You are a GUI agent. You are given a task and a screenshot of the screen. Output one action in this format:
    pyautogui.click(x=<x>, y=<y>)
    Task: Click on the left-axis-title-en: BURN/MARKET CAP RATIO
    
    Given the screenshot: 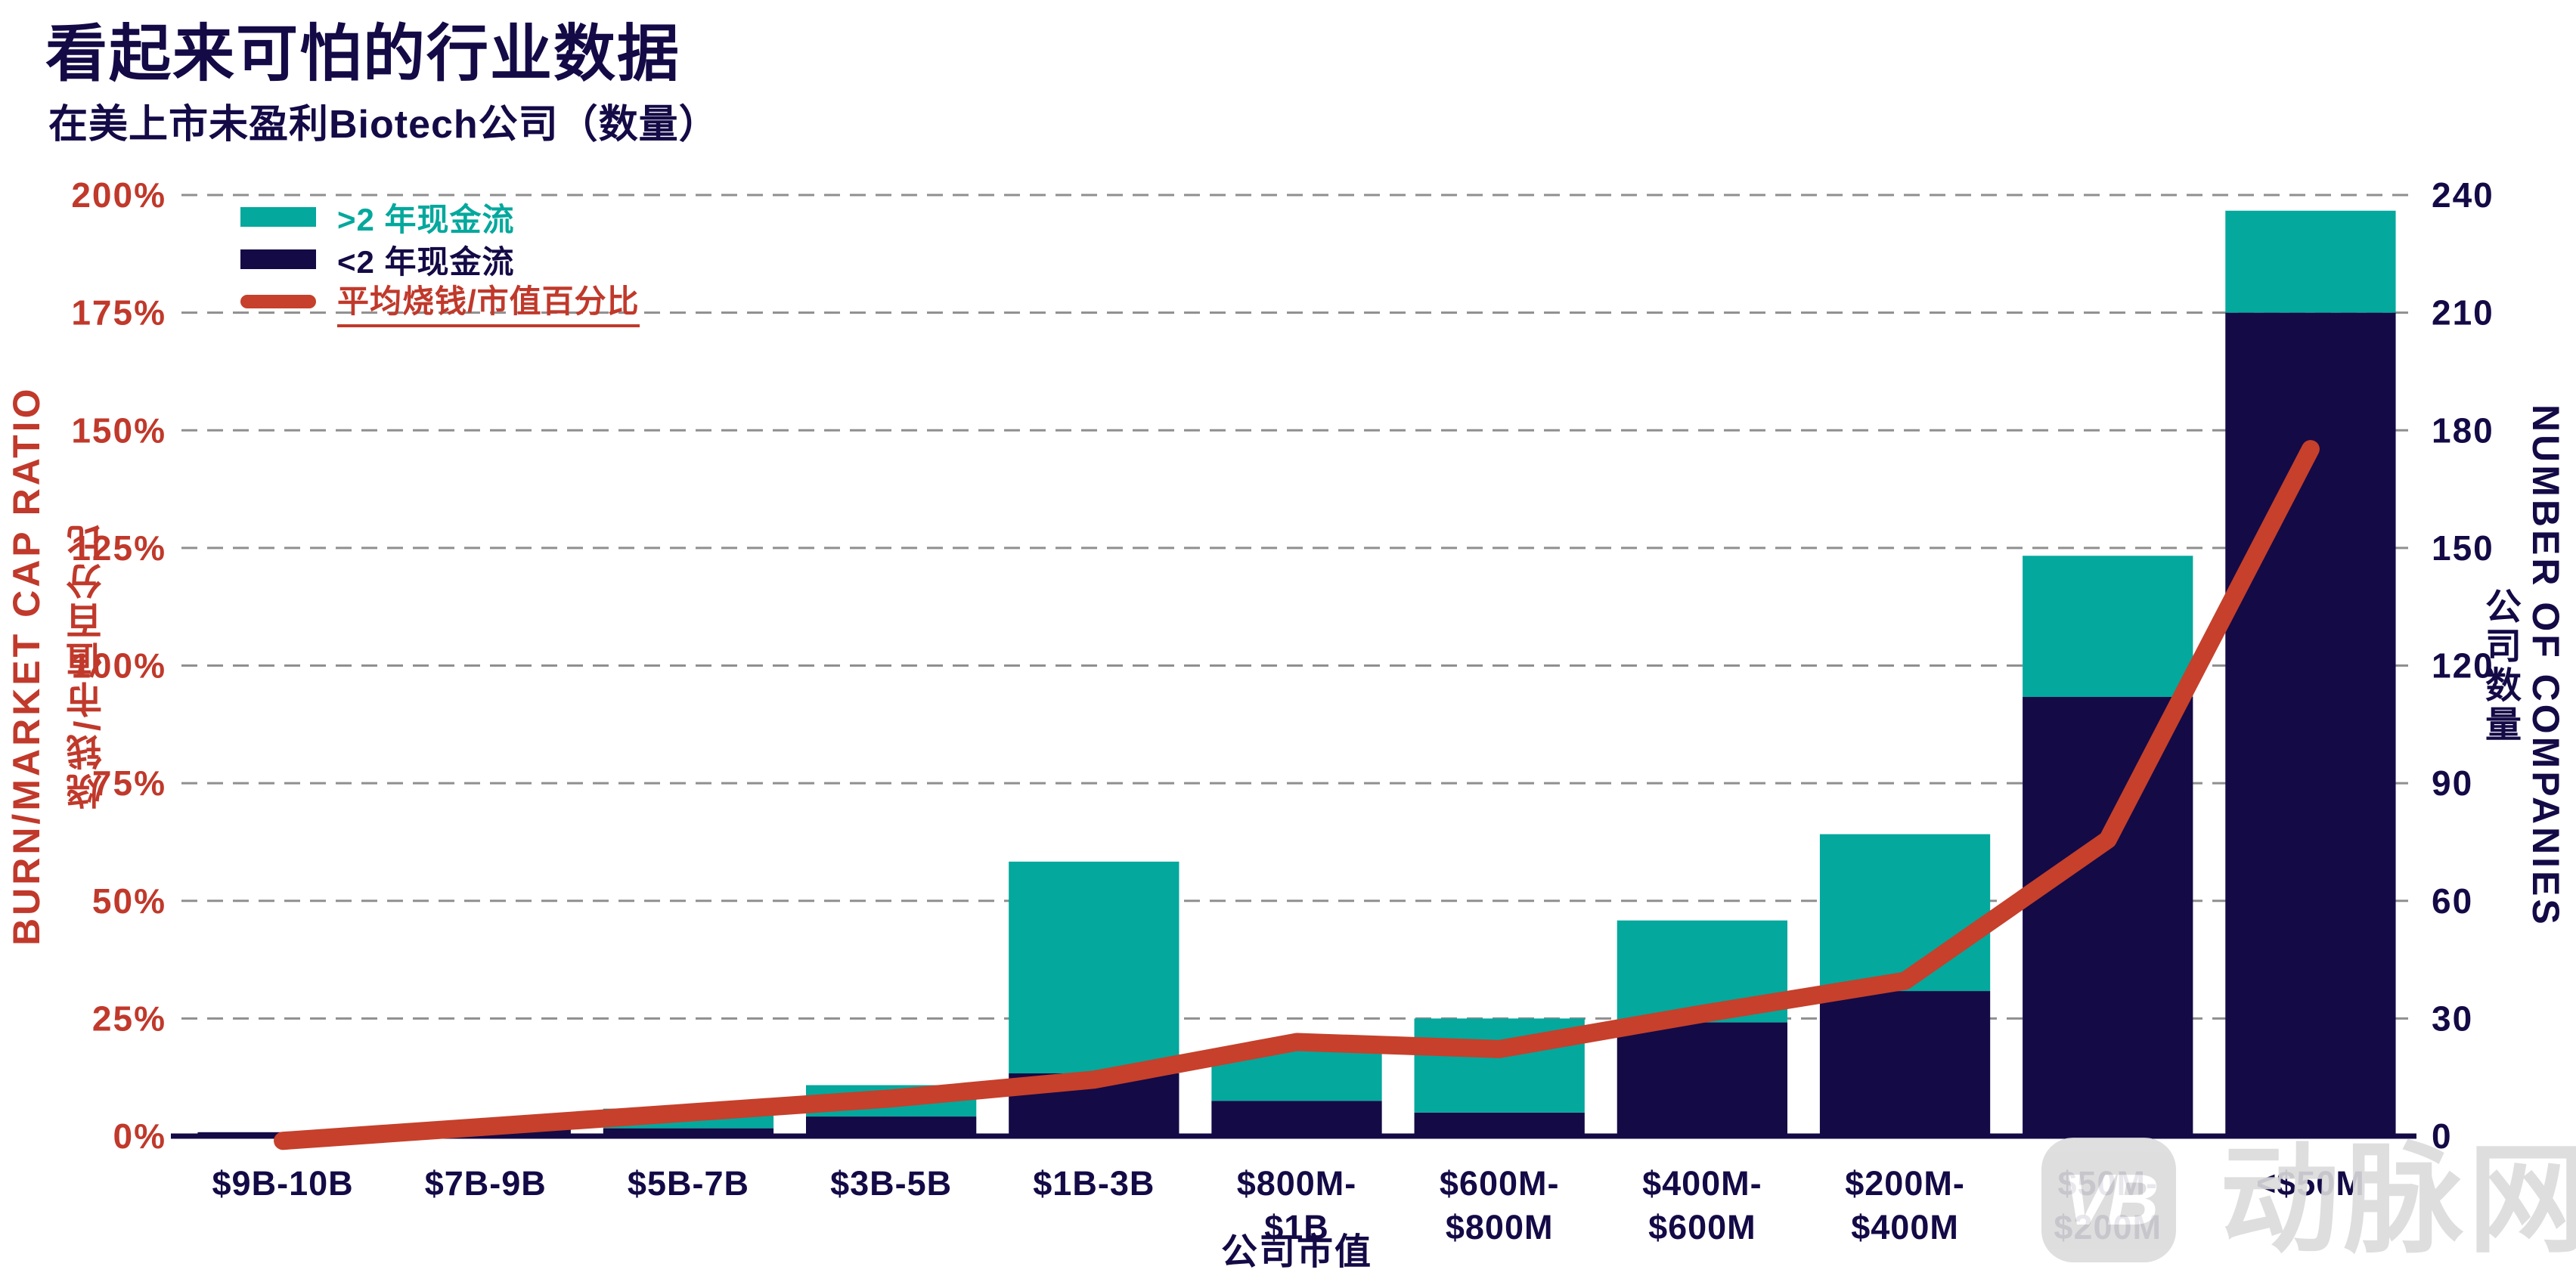 What is the action you would take?
    pyautogui.click(x=26, y=666)
    